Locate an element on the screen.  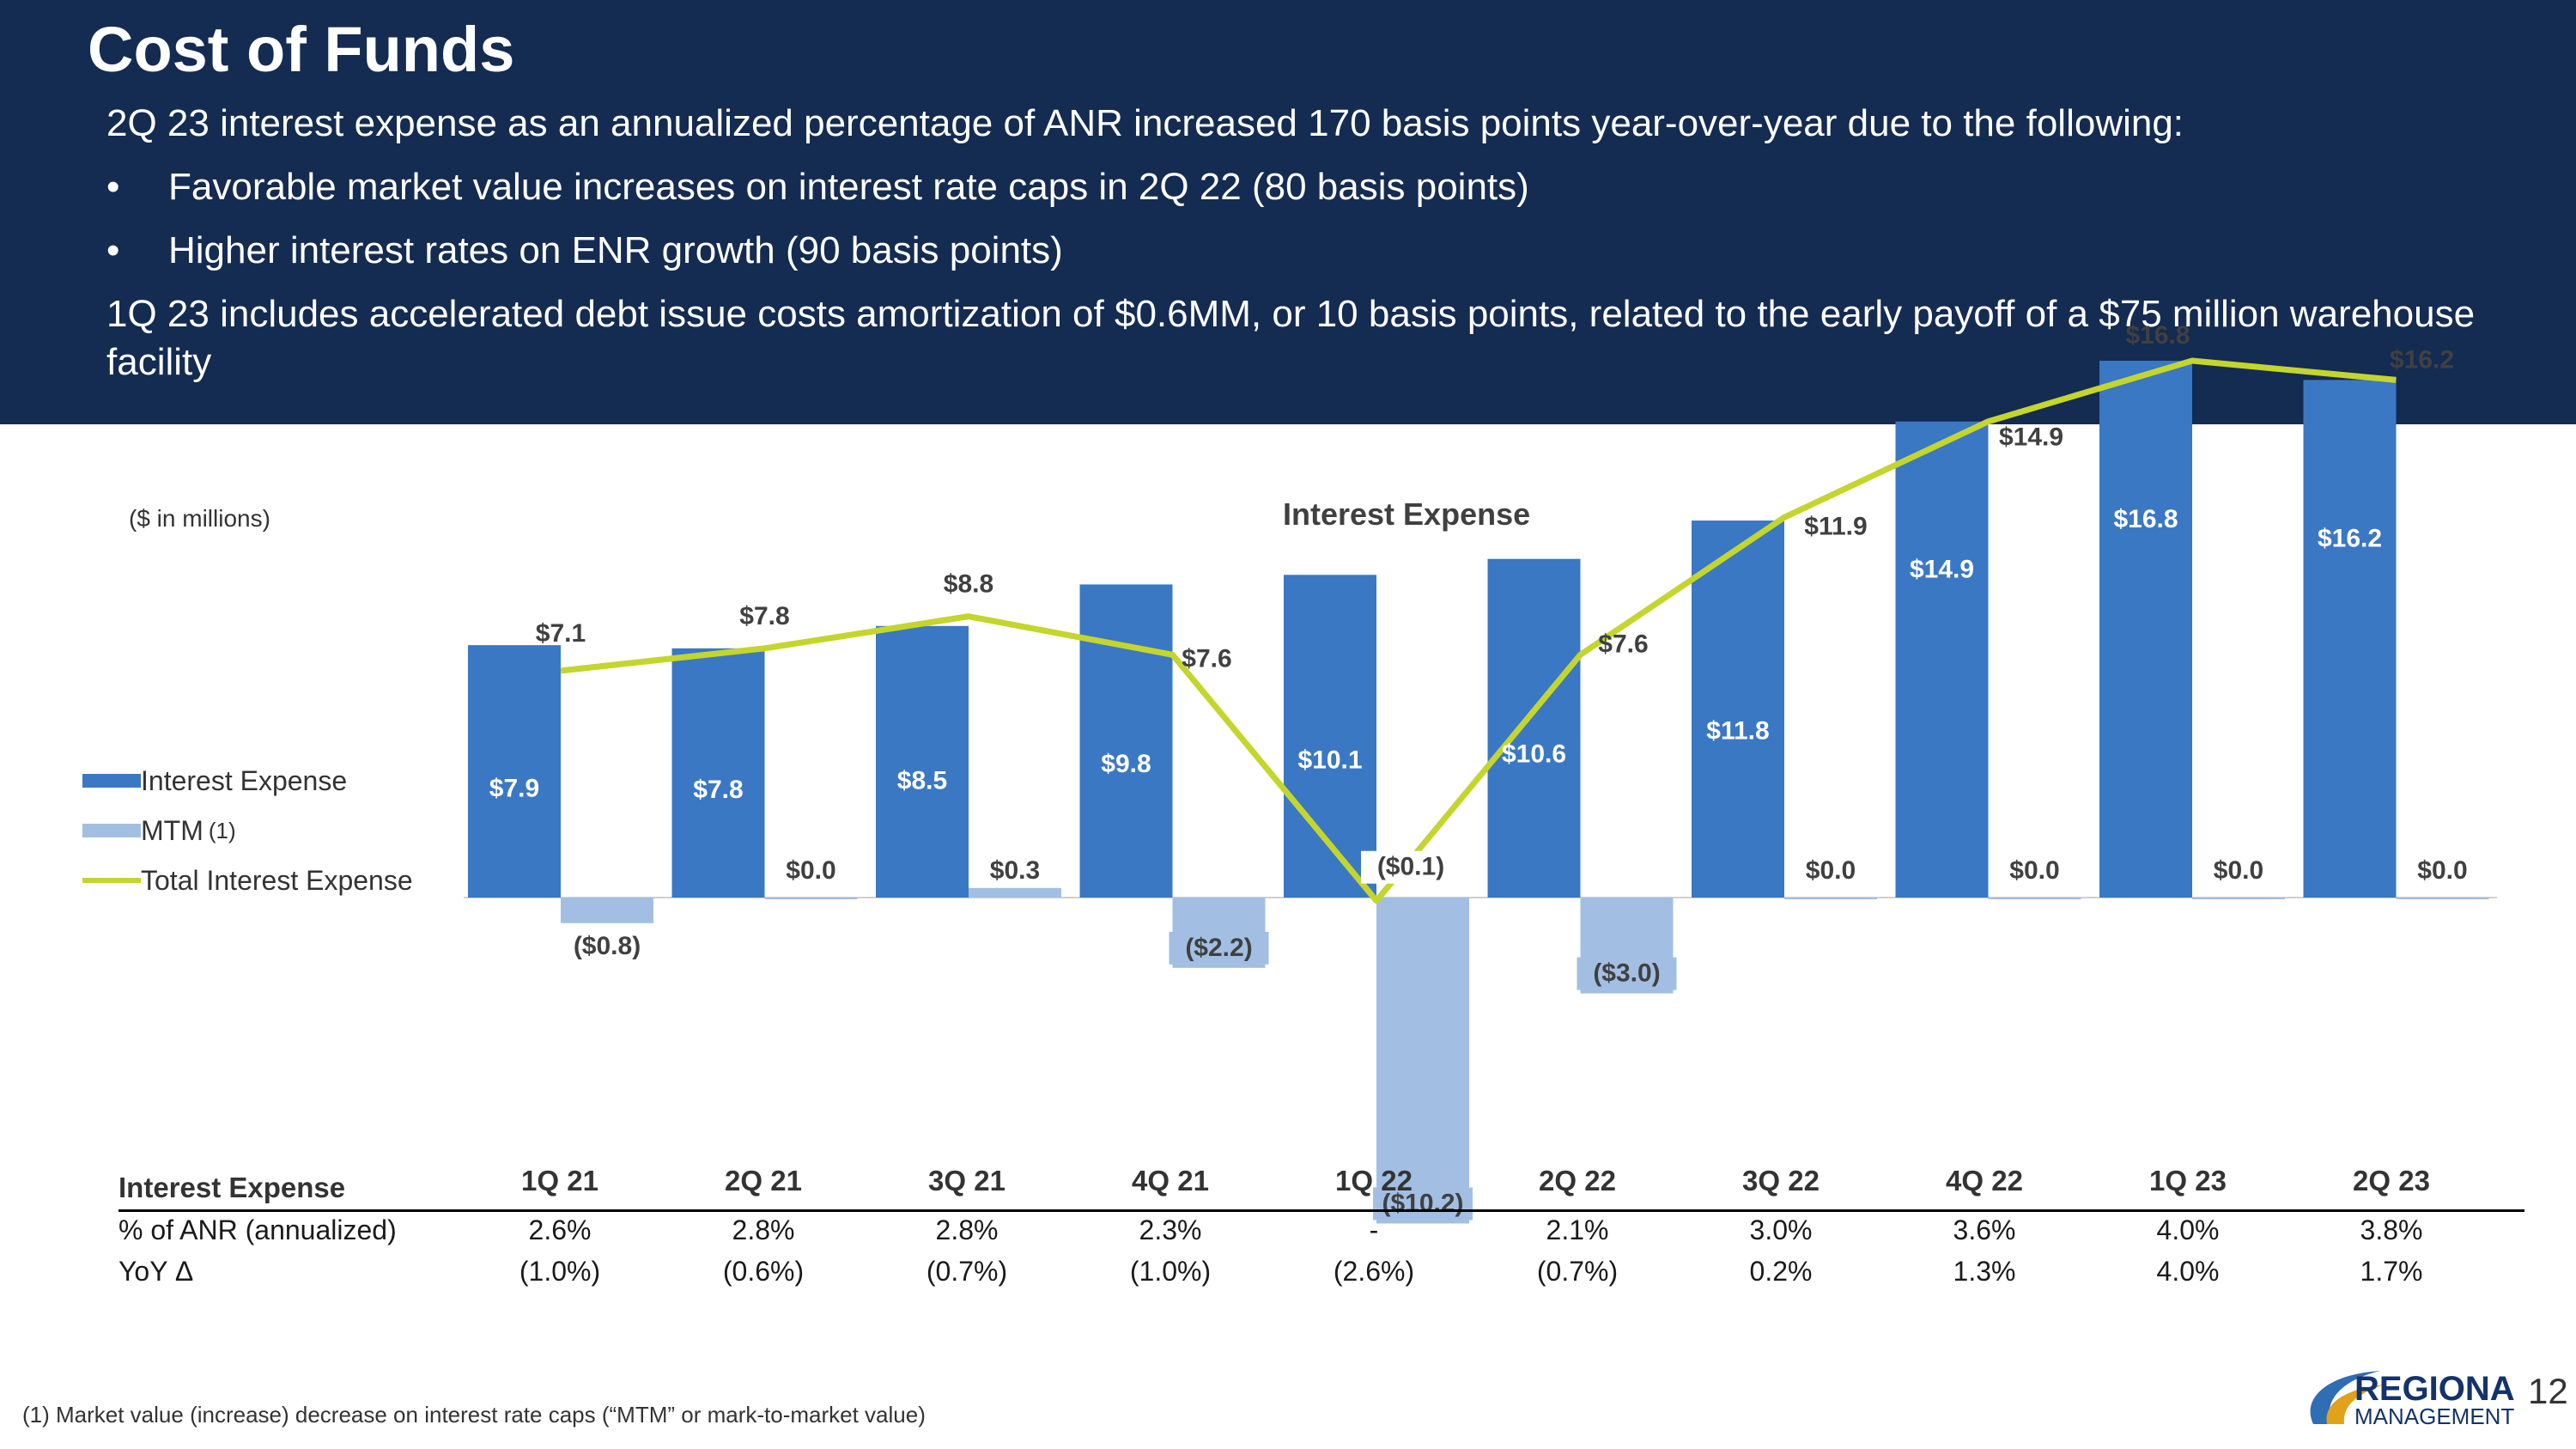
data-label-group: $8.5 is located at coordinates (922, 781).